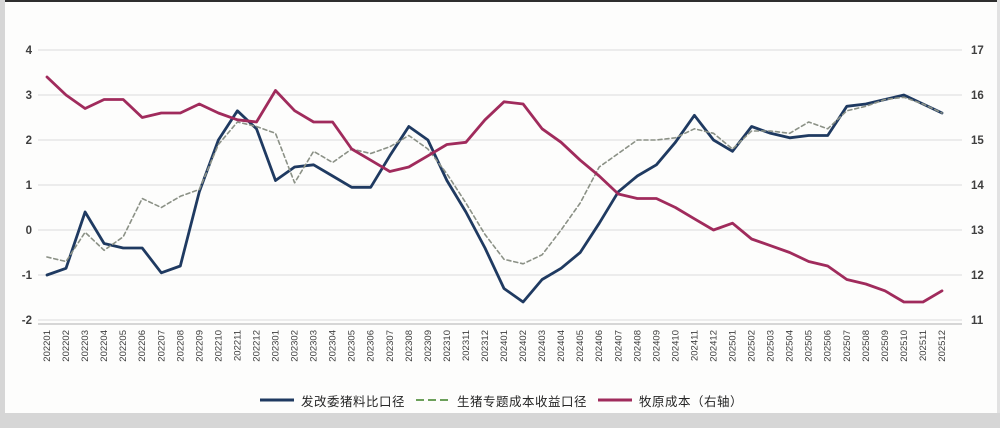 The image size is (1000, 428). What do you see at coordinates (466, 345) in the screenshot?
I see `x-axis-tick-label: 202311` at bounding box center [466, 345].